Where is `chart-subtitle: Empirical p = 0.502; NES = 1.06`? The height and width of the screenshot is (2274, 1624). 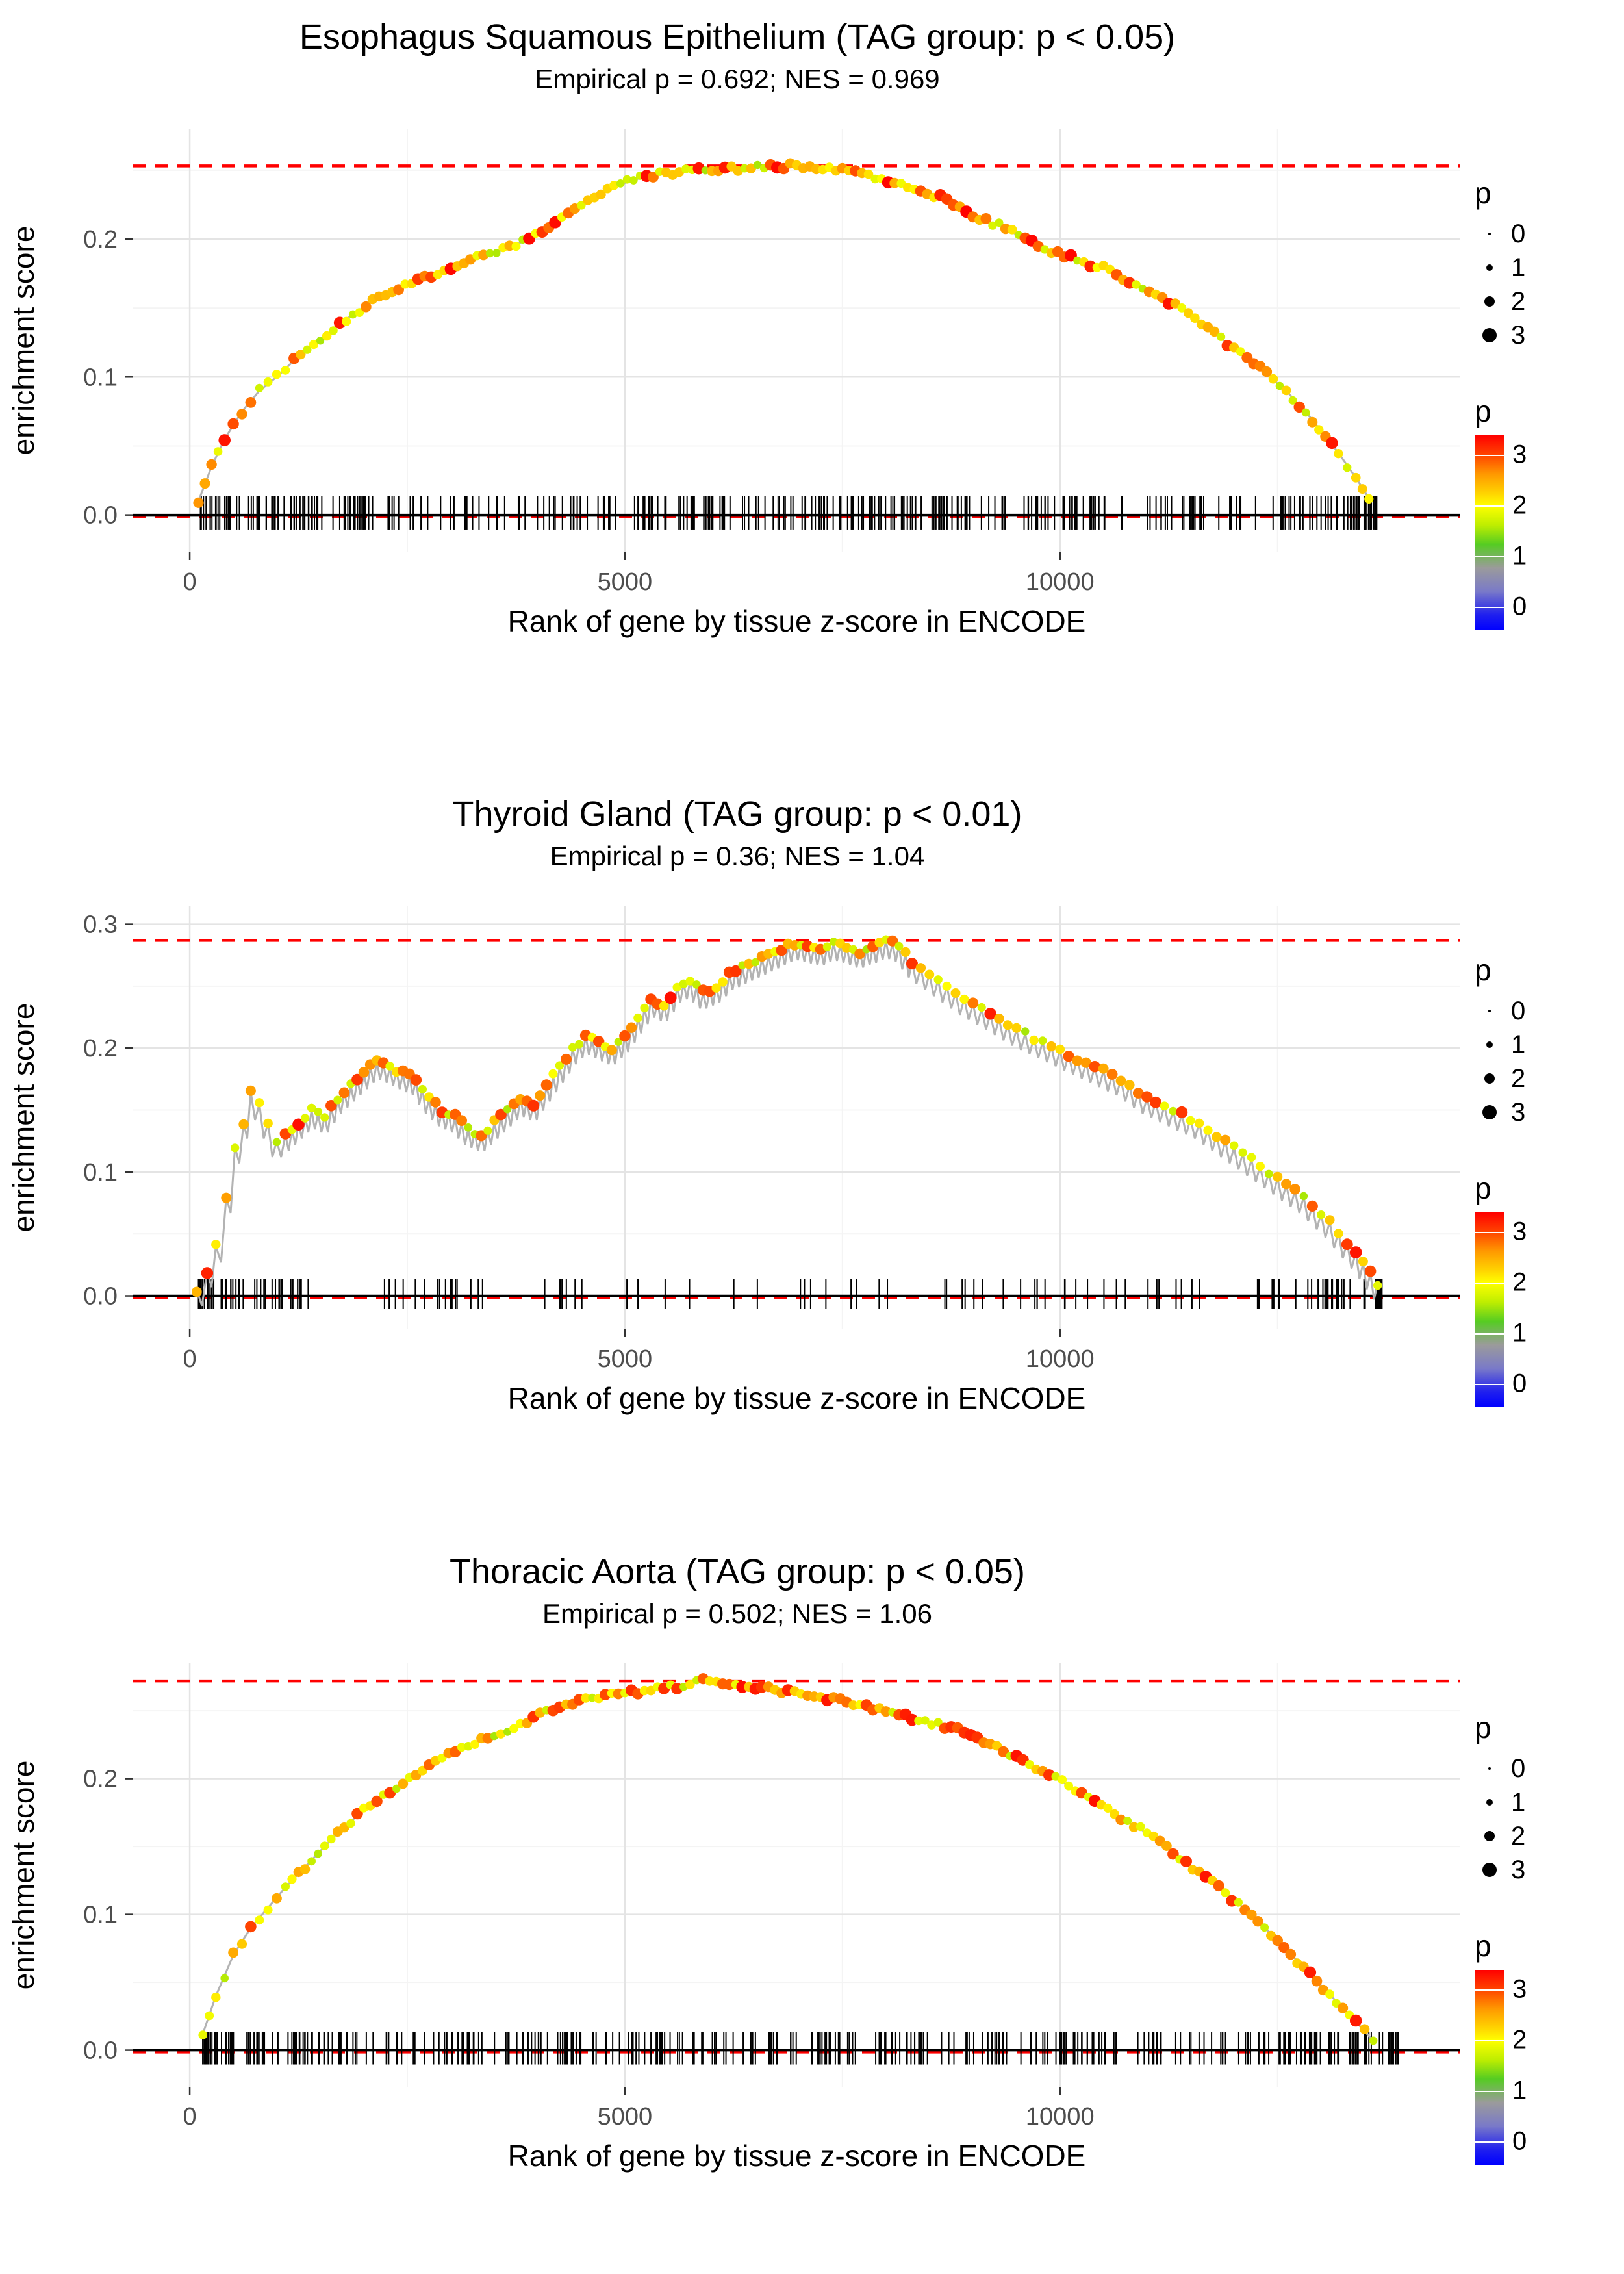 chart-subtitle: Empirical p = 0.502; NES = 1.06 is located at coordinates (737, 1613).